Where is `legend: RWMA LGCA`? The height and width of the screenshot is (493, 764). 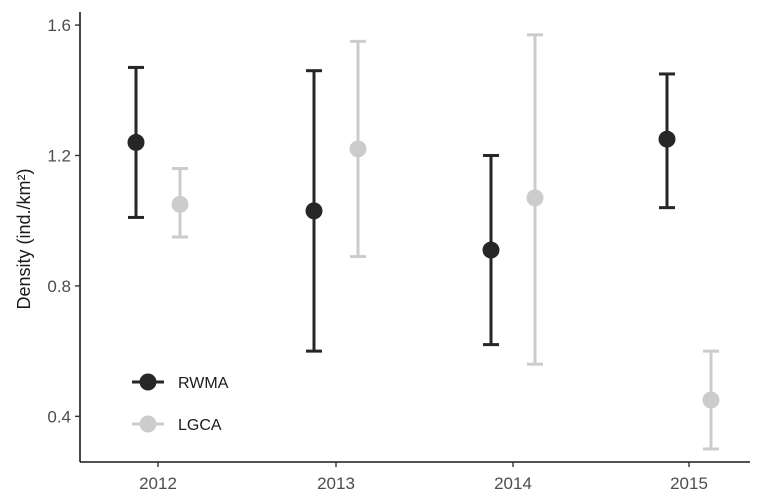
legend: RWMA LGCA is located at coordinates (180, 403).